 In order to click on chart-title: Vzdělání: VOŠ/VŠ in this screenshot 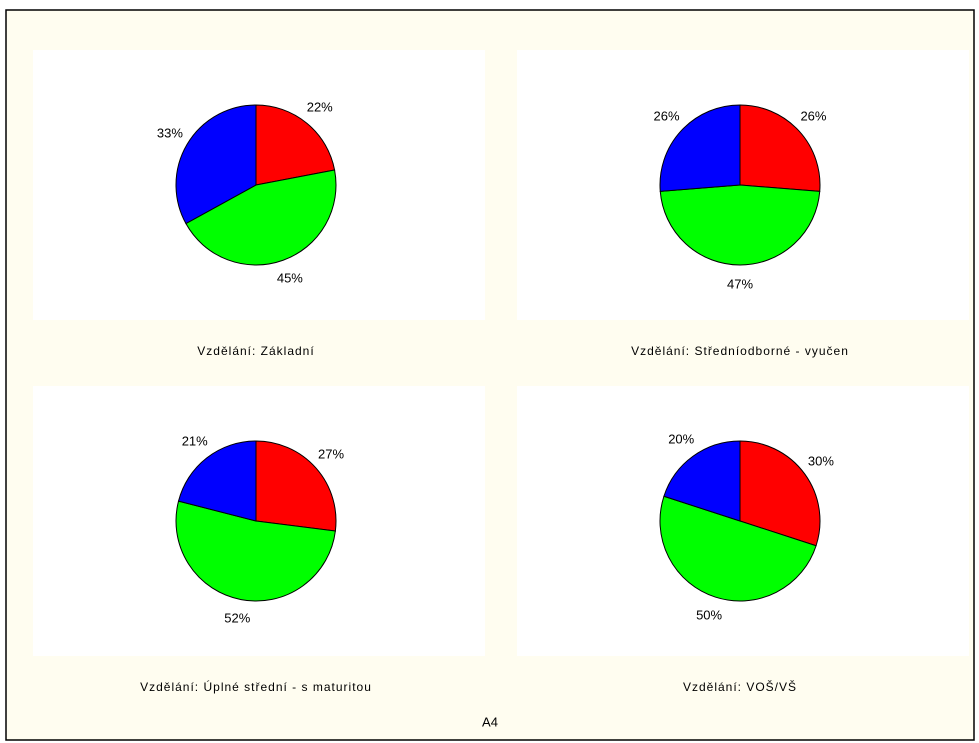, I will do `click(740, 686)`.